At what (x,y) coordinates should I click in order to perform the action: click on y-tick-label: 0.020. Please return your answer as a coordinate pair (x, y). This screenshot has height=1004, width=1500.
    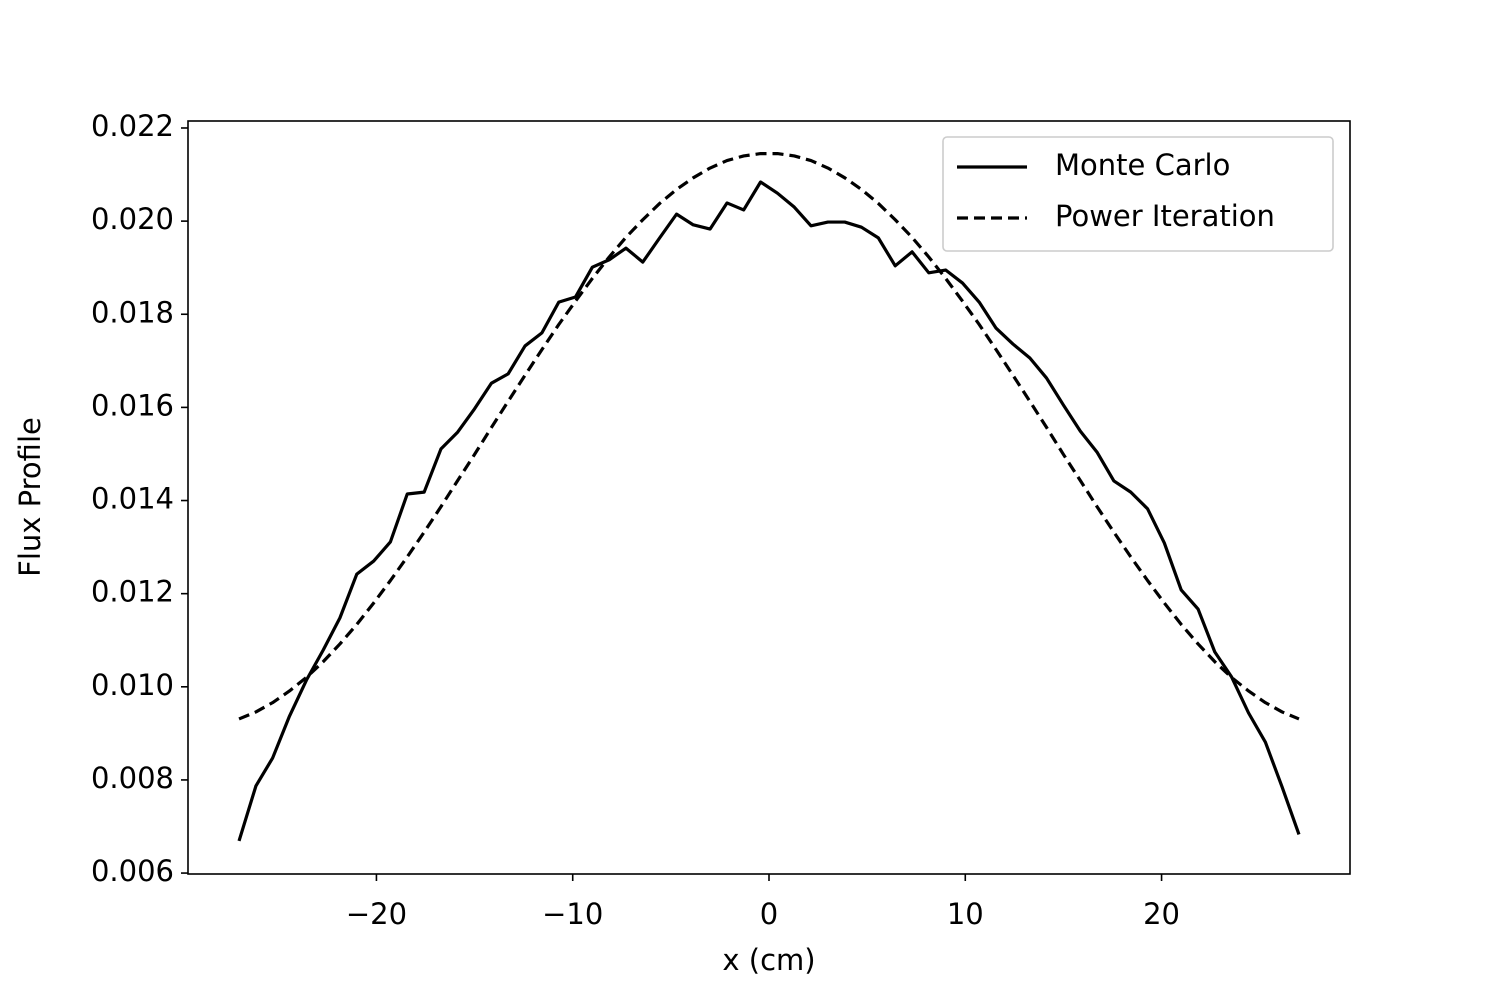
    Looking at the image, I should click on (132, 219).